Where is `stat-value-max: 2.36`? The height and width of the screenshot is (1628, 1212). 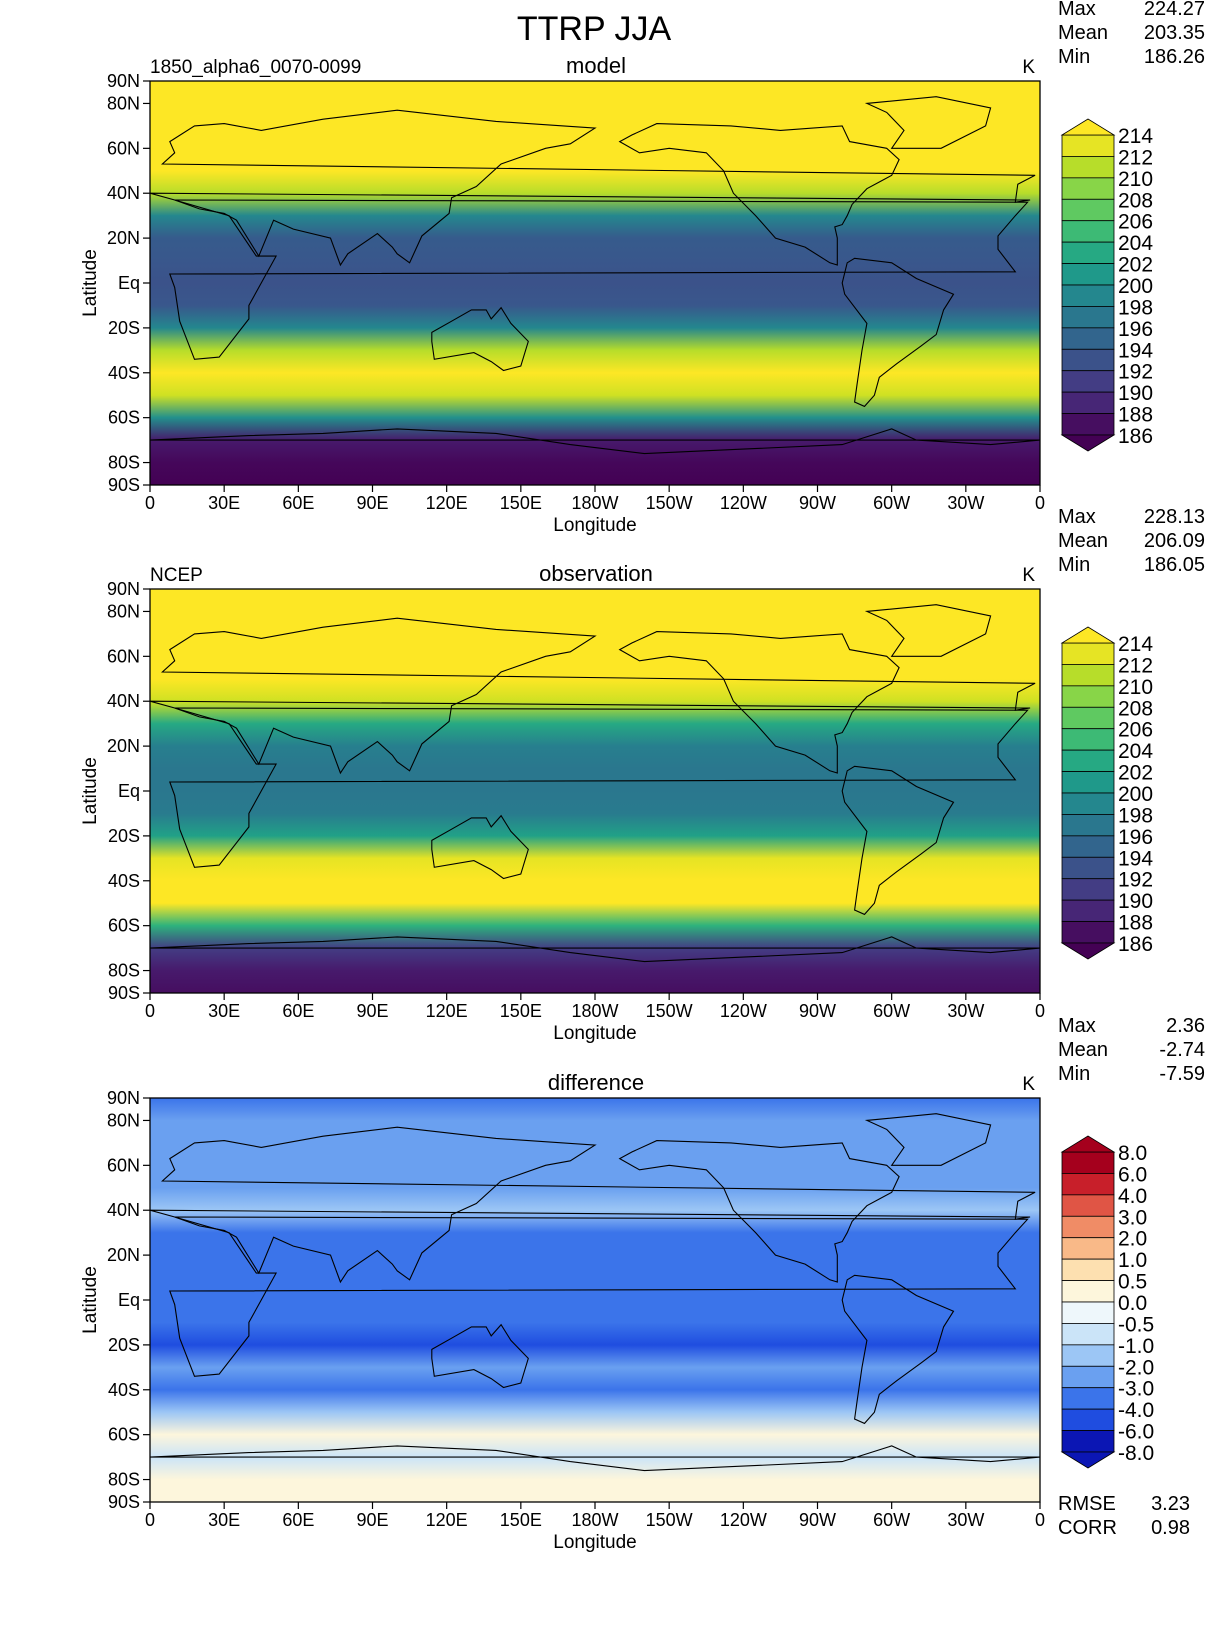 stat-value-max: 2.36 is located at coordinates (1185, 1026).